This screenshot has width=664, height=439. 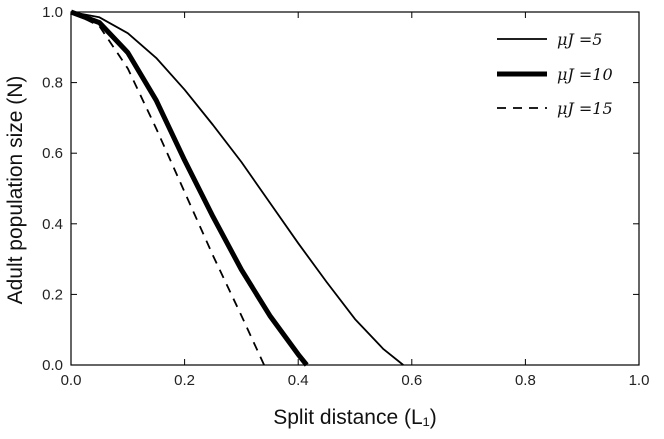 I want to click on y-tick-label: 0.2, so click(x=52, y=294).